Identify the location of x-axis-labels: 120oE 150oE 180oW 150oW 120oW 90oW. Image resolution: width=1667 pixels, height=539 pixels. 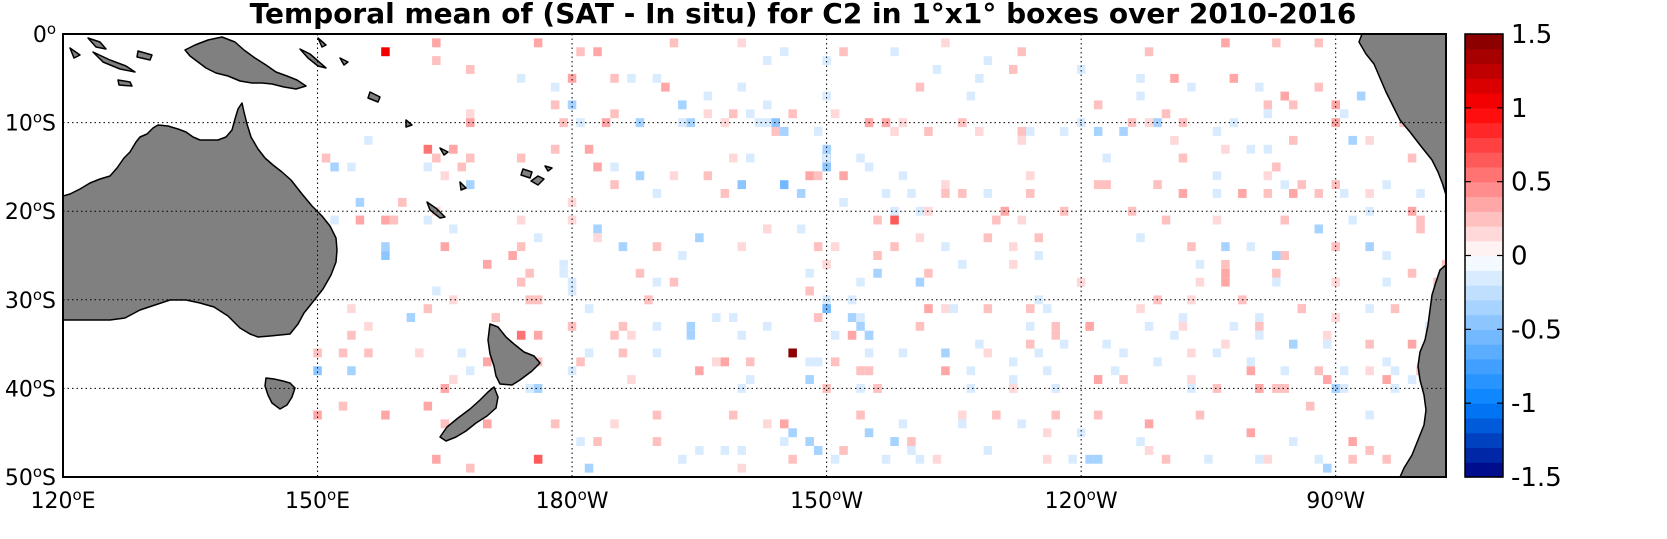
(697, 500).